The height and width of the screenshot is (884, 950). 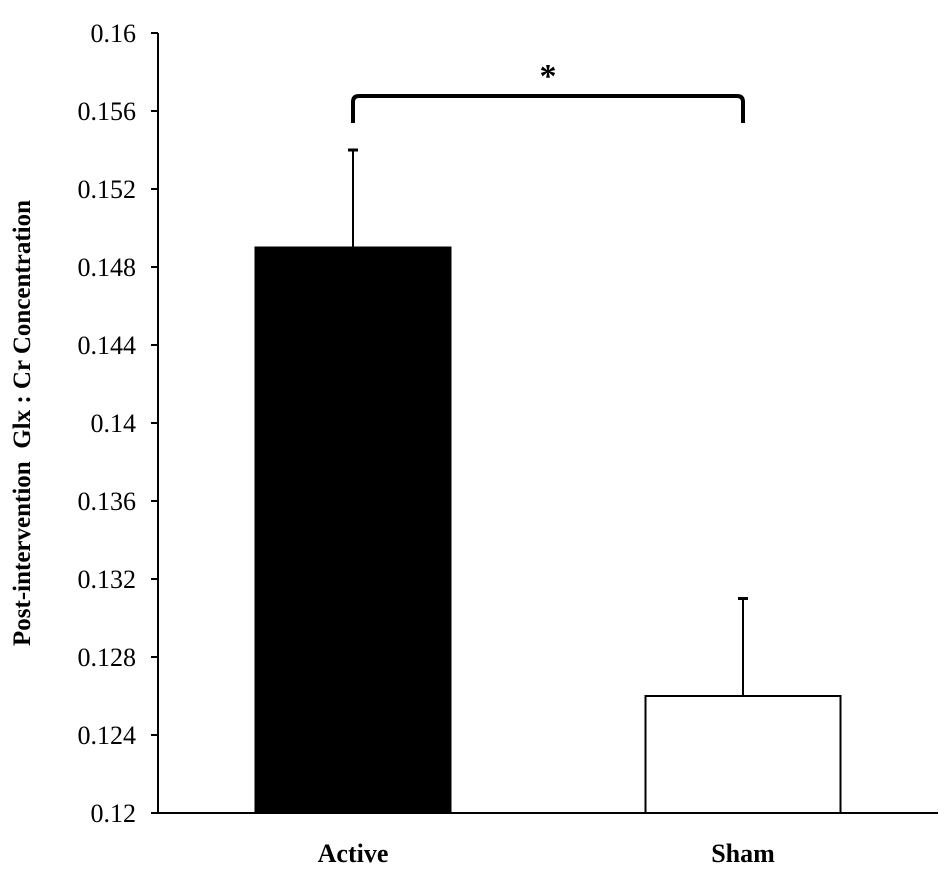 What do you see at coordinates (114, 33) in the screenshot?
I see `y-tick-label: 0.16` at bounding box center [114, 33].